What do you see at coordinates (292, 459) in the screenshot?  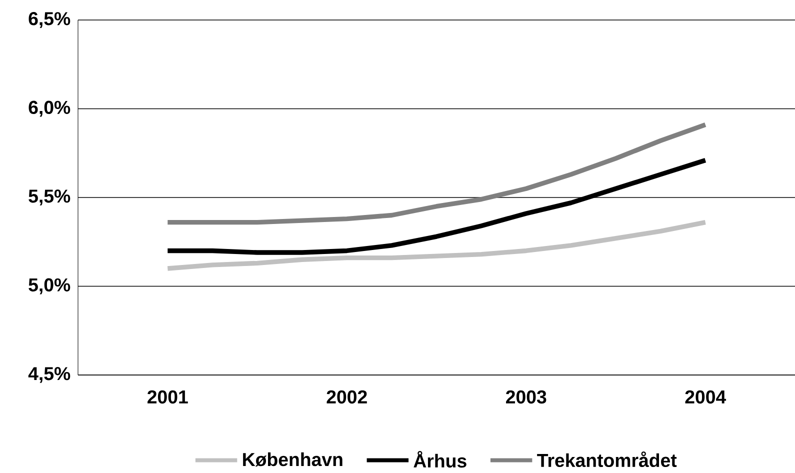 I see `legend-label: København` at bounding box center [292, 459].